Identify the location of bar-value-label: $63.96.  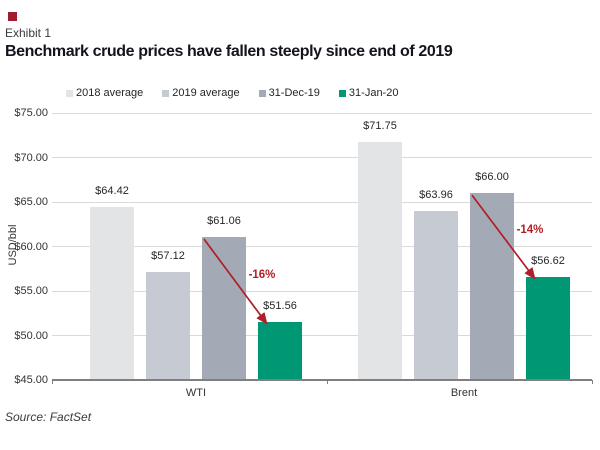
(436, 195).